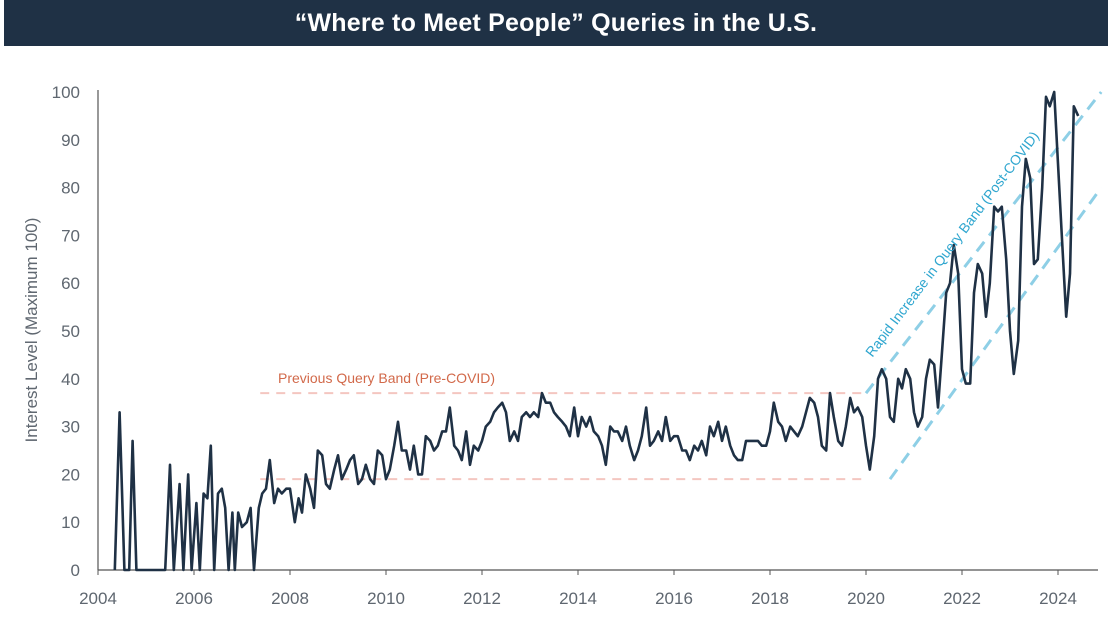 The width and height of the screenshot is (1112, 625). I want to click on y-tick-label: 50, so click(70, 331).